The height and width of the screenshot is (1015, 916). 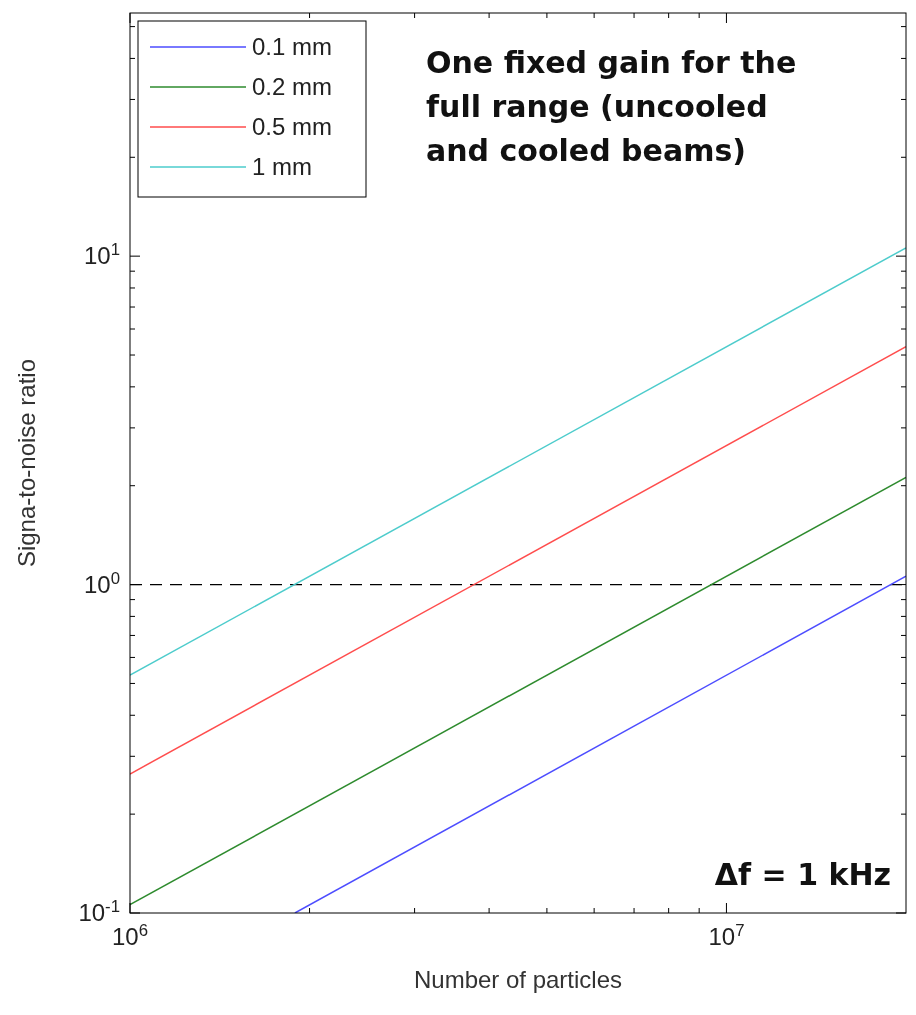 I want to click on x-tick-label: 10$^{7}$, so click(x=726, y=935).